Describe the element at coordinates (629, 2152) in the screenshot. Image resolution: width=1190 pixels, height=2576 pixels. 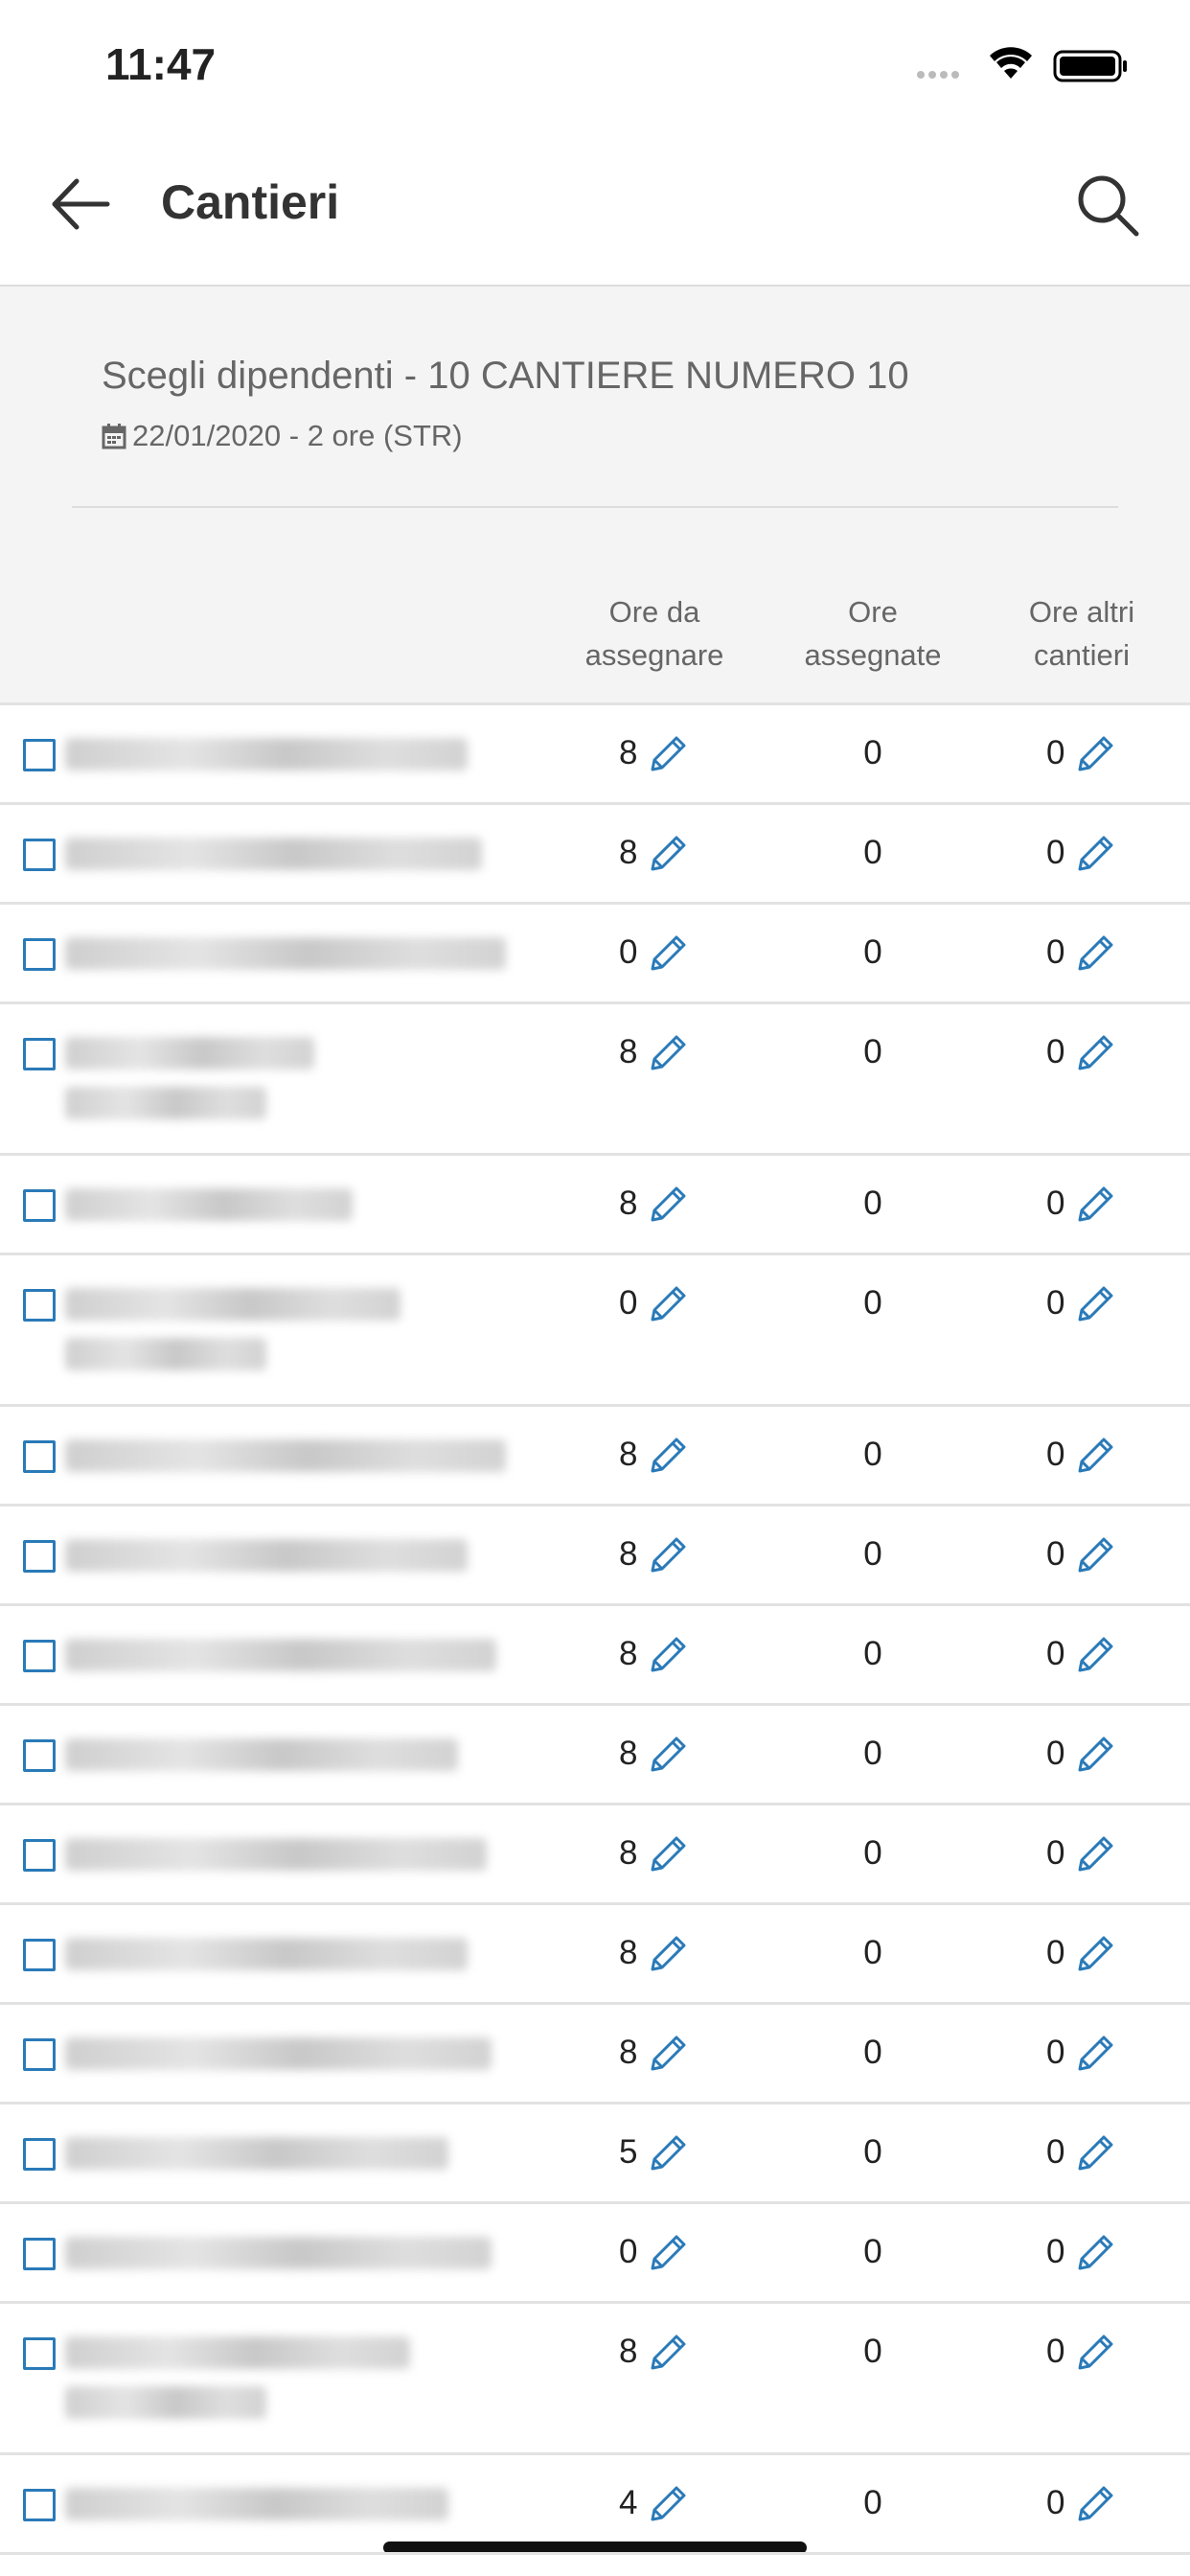
I see `hours-value: 5` at that location.